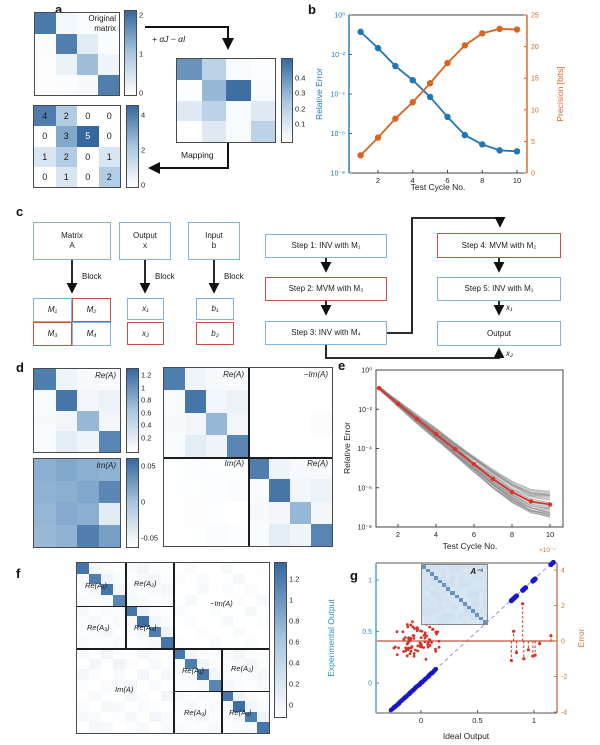 The image size is (600, 745). I want to click on heatmap-re-a: Re(A), so click(77, 410).